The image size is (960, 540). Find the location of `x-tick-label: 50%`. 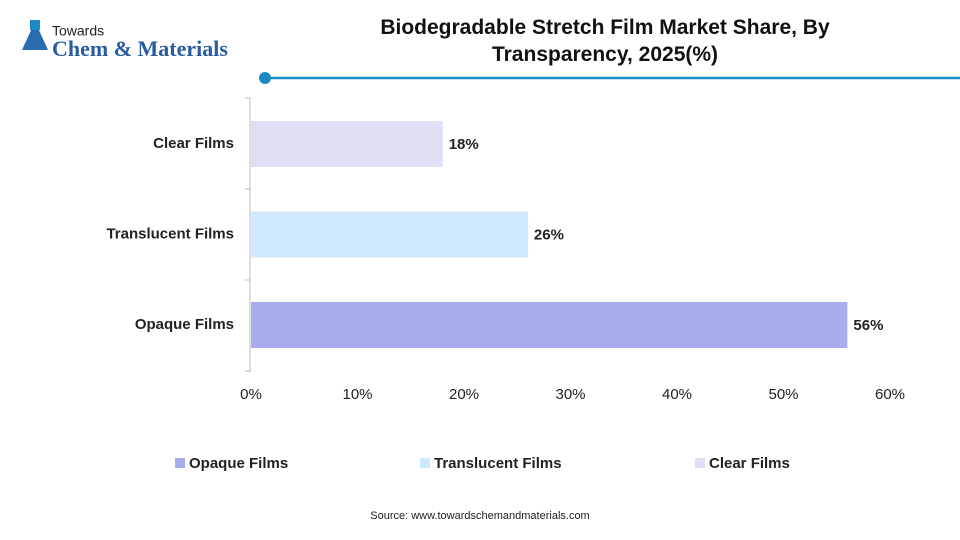

x-tick-label: 50% is located at coordinates (783, 394).